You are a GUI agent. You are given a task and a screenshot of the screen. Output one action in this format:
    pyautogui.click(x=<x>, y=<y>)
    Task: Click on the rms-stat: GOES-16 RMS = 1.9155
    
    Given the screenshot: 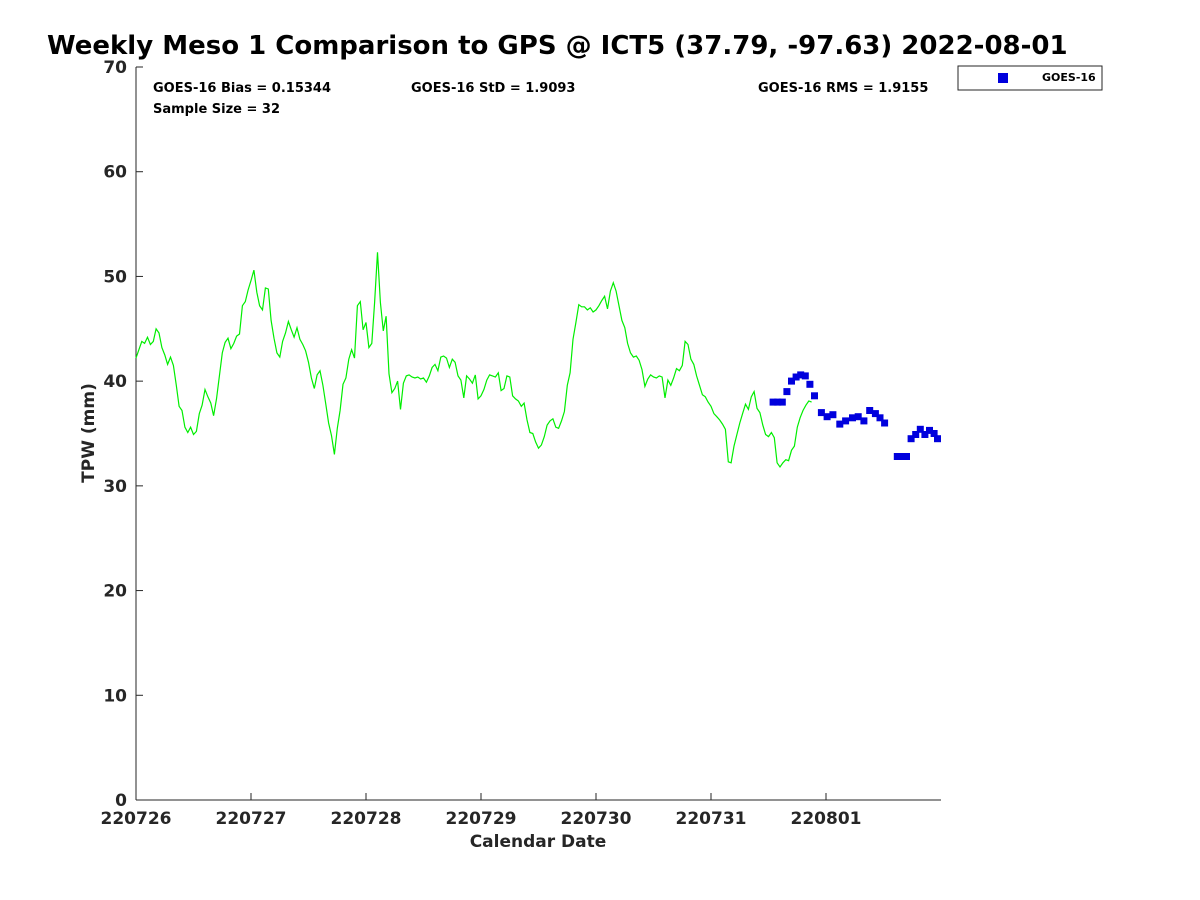 What is the action you would take?
    pyautogui.click(x=843, y=88)
    